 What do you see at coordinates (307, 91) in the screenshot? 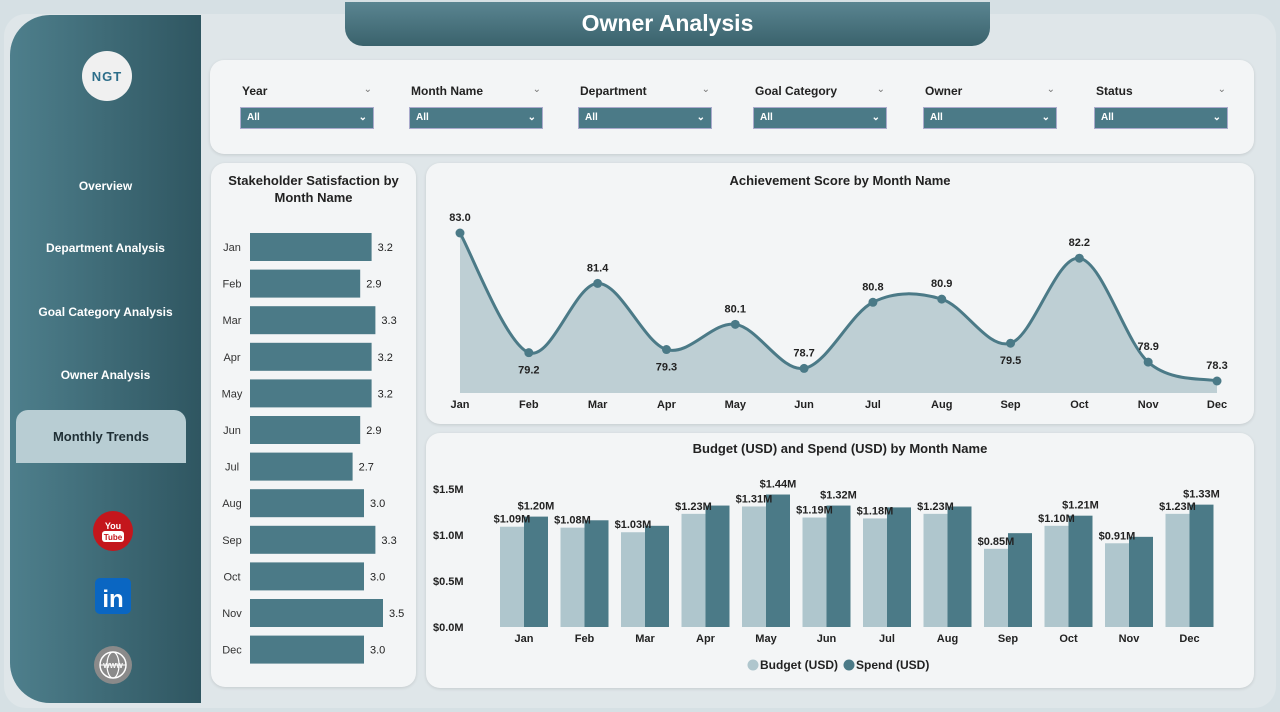
I see `filter-label-row: Year ⌄` at bounding box center [307, 91].